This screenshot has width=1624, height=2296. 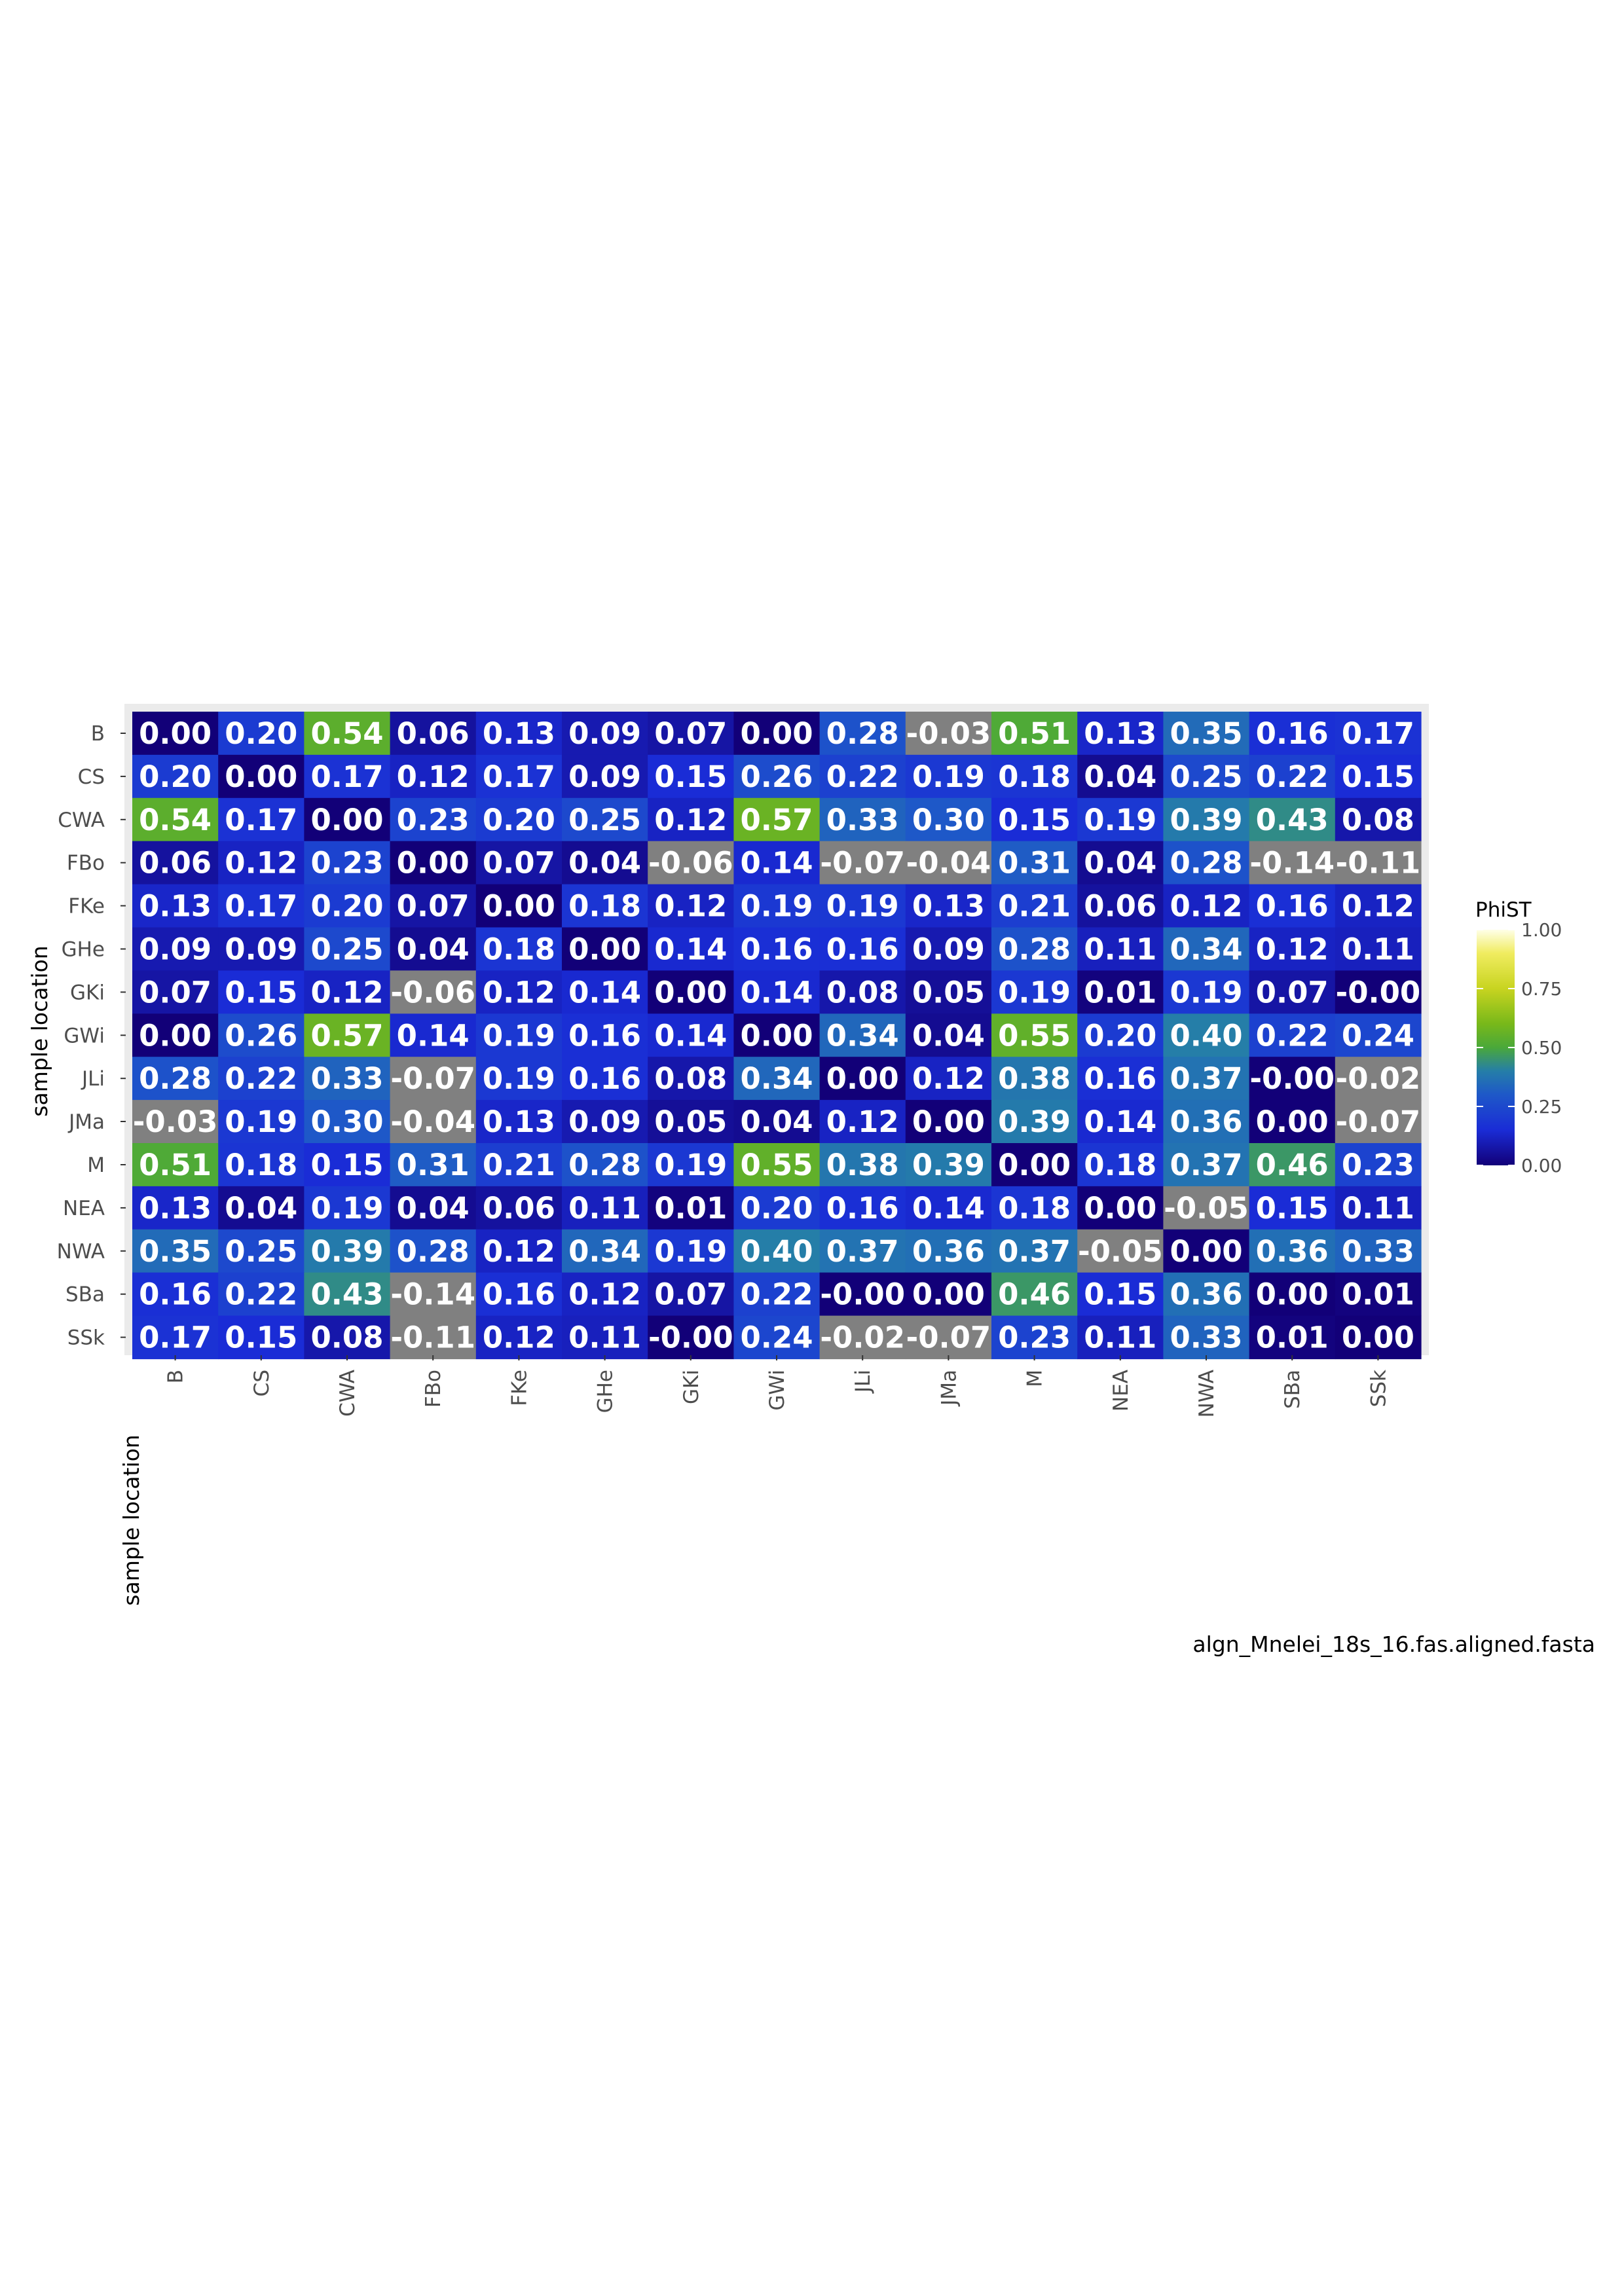 What do you see at coordinates (519, 1388) in the screenshot?
I see `x-tick-label: FKe` at bounding box center [519, 1388].